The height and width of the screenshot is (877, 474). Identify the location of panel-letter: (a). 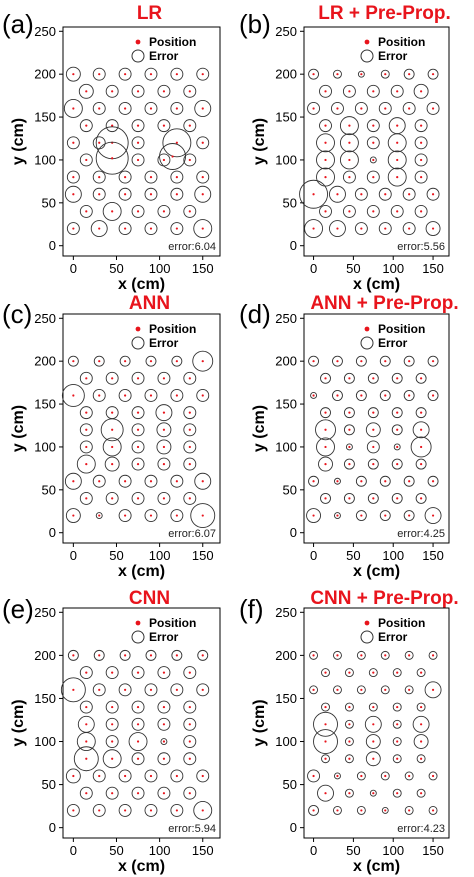
(18, 24).